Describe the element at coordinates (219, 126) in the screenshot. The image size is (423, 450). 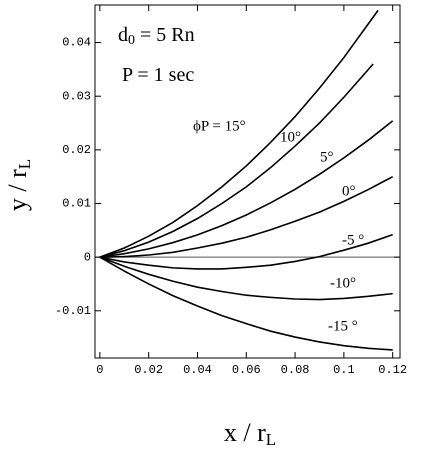
I see `curve-label: ϕP = 15°` at that location.